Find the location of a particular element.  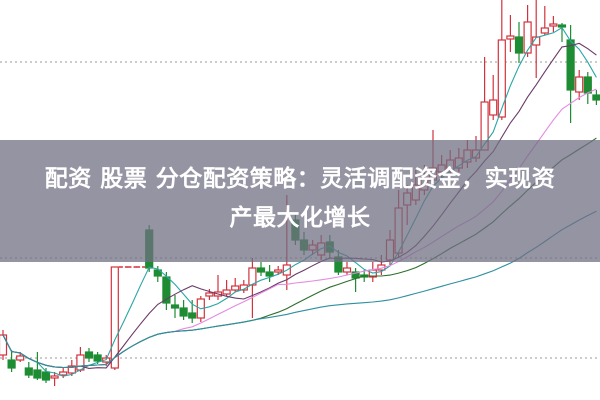

title-line-1: 配资 股票 分仓配资策略：灵活调配资金，实现资 is located at coordinates (300, 179).